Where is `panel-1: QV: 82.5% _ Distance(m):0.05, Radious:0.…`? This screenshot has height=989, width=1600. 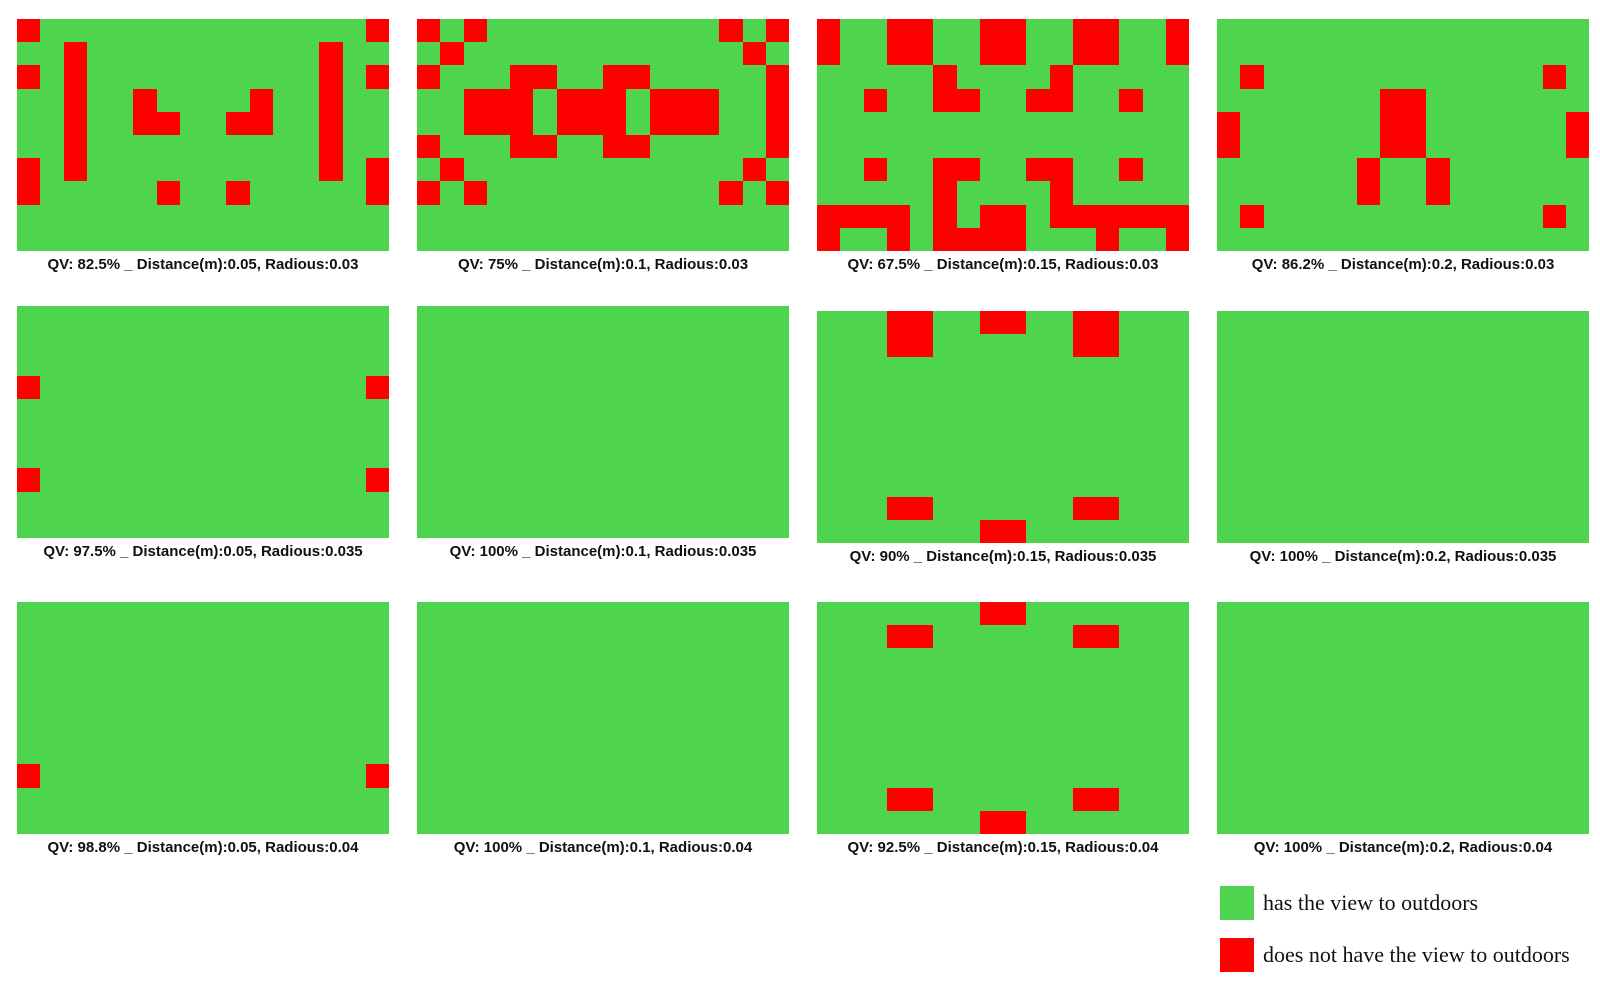 panel-1: QV: 82.5% _ Distance(m):0.05, Radious:0.… is located at coordinates (203, 146).